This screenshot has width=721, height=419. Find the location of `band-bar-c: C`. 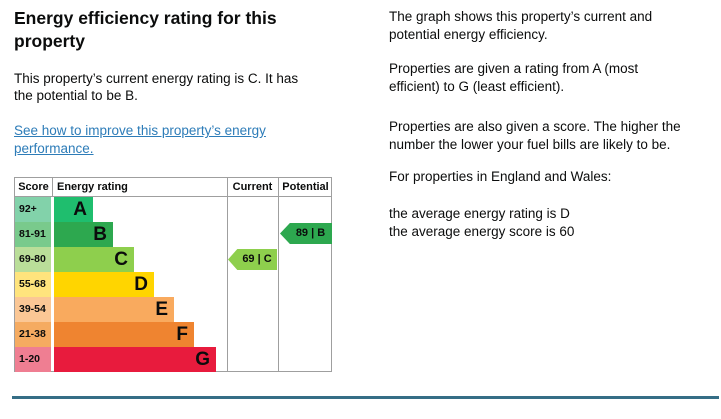

band-bar-c: C is located at coordinates (94, 259).